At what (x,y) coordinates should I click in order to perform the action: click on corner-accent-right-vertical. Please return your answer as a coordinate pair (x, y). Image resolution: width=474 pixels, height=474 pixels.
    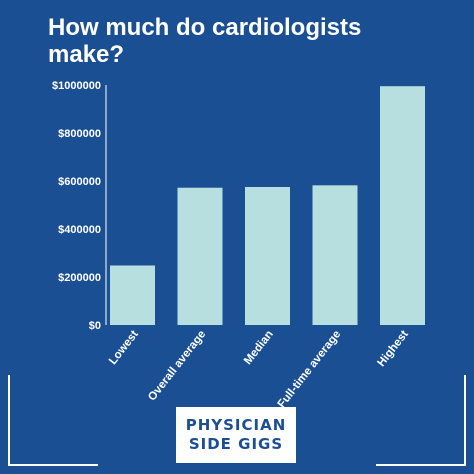
    Looking at the image, I should click on (465, 420).